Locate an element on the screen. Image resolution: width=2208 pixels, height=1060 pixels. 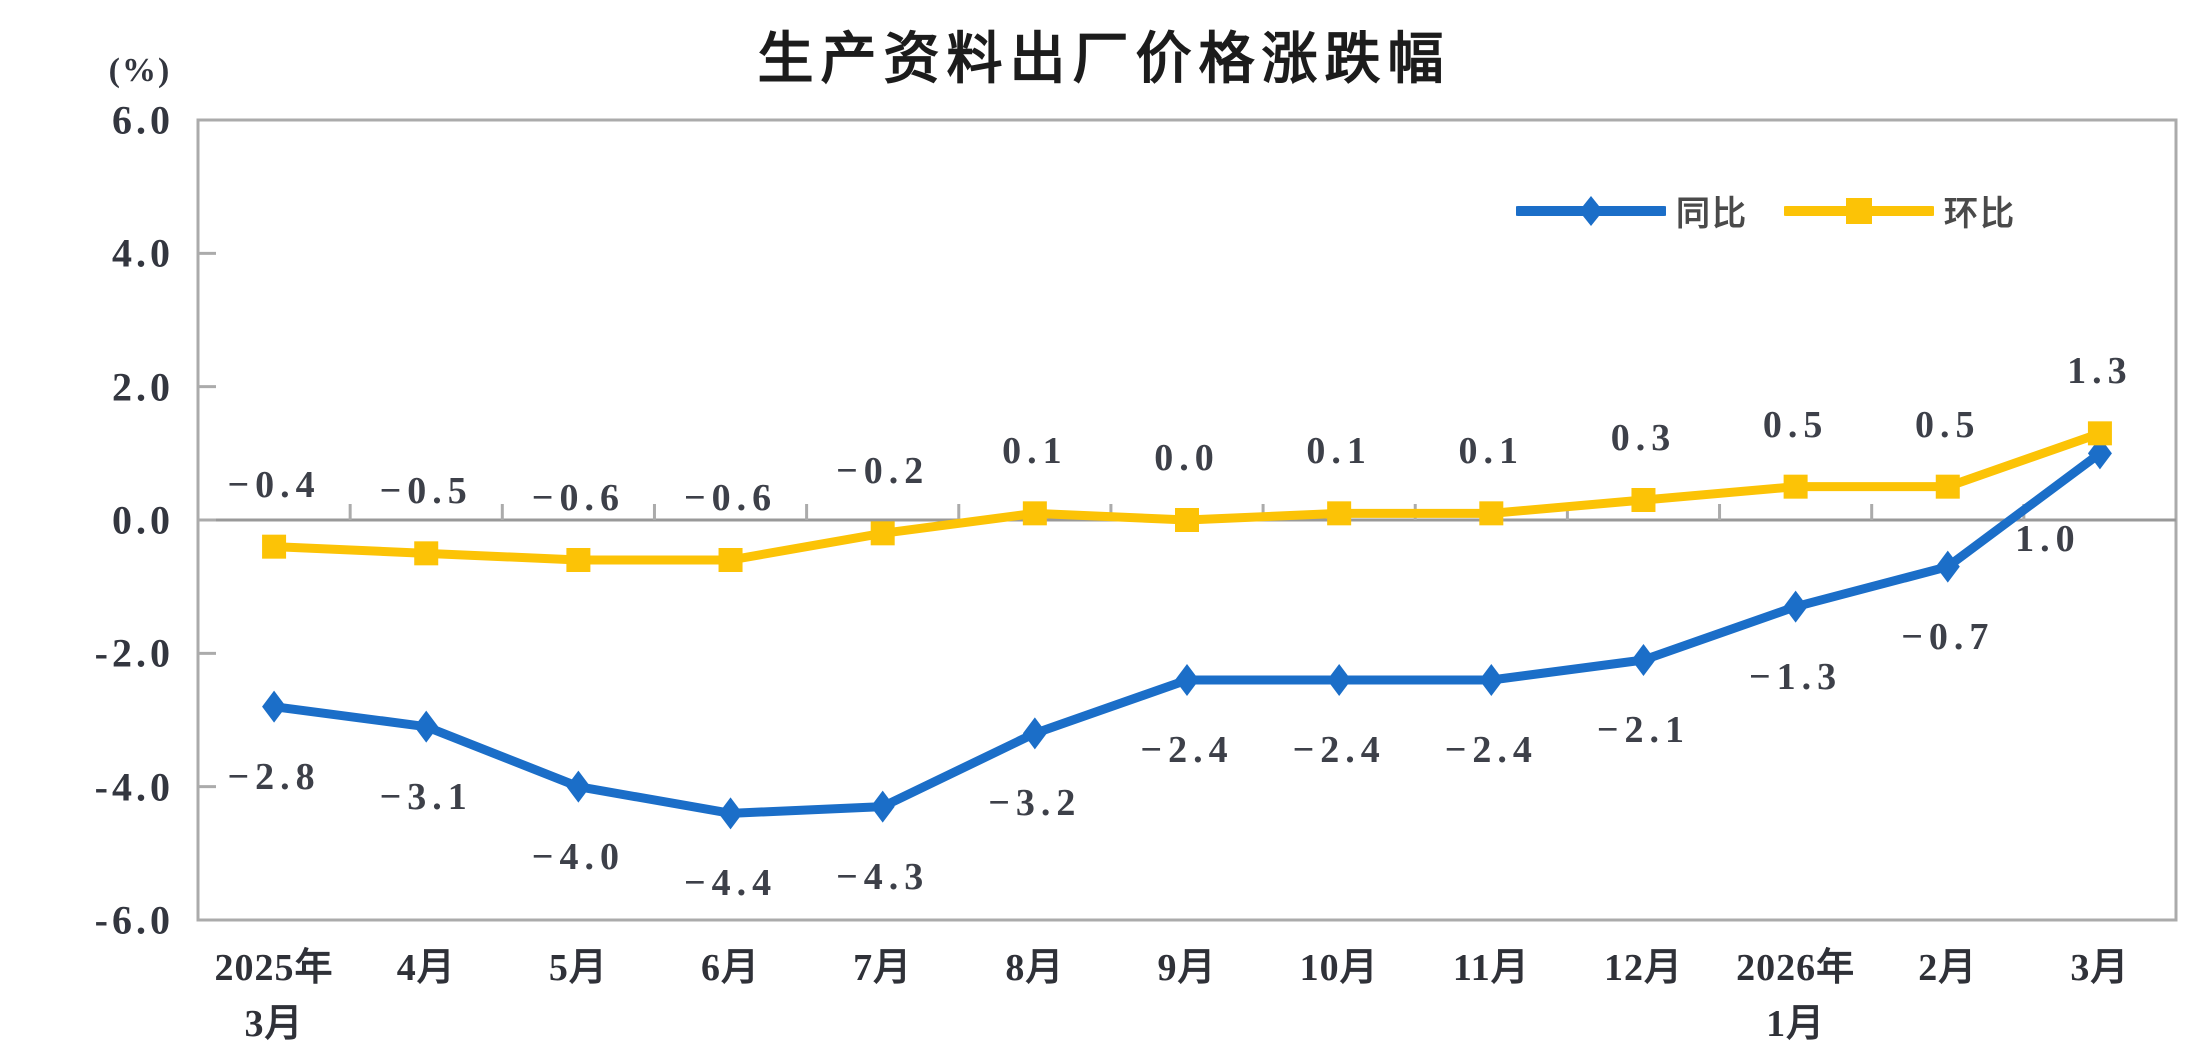
y-axis-tick-label: 2.0 is located at coordinates (143, 387).